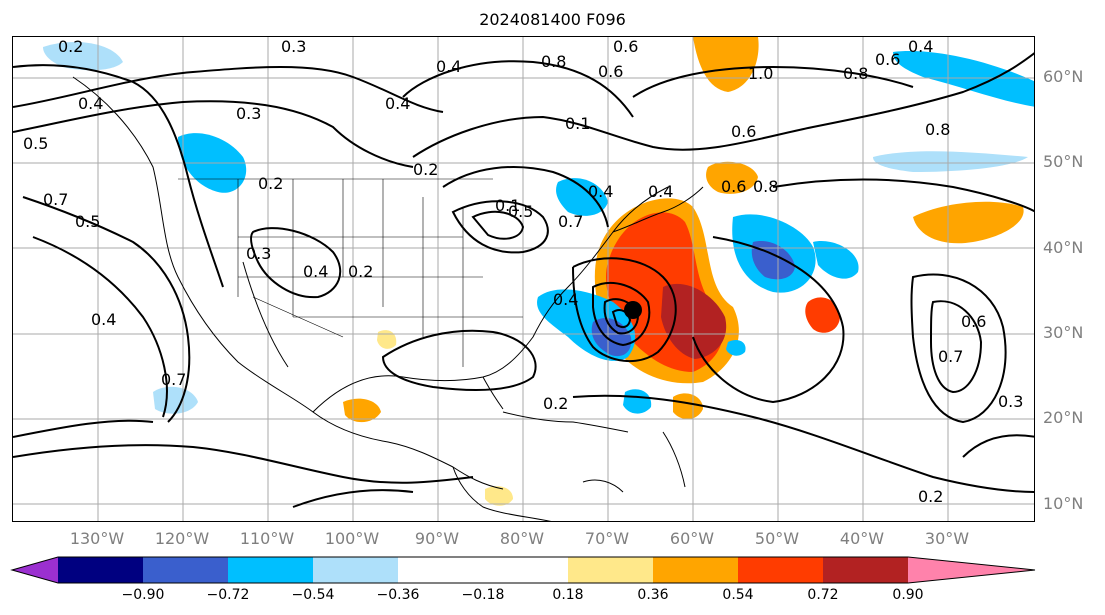 The width and height of the screenshot is (1105, 615). Describe the element at coordinates (823, 595) in the screenshot. I see `colorbar-tick-label: 0.72` at that location.